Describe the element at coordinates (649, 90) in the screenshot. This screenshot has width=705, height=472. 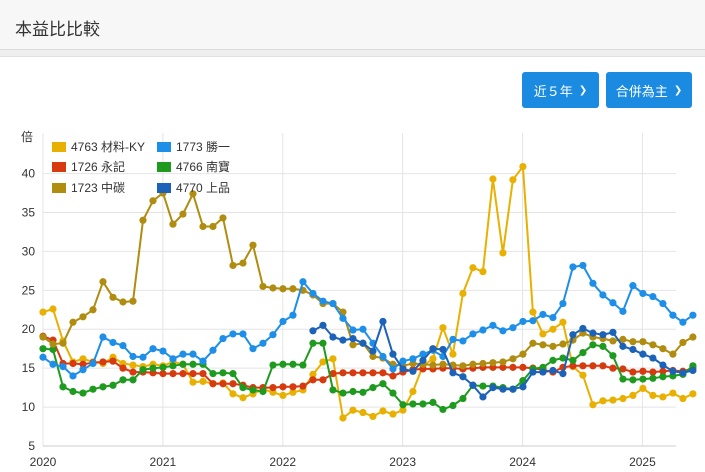
I see `basis-dropdown-button: 合併為主 ❯` at that location.